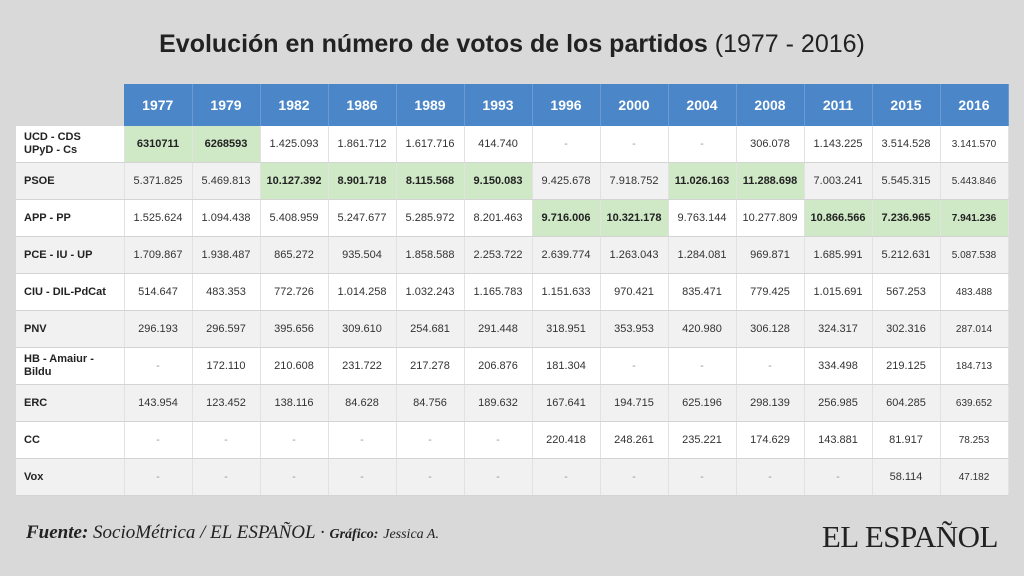 This screenshot has width=1024, height=576. Describe the element at coordinates (498, 403) in the screenshot. I see `vote-cell: 189.632` at that location.